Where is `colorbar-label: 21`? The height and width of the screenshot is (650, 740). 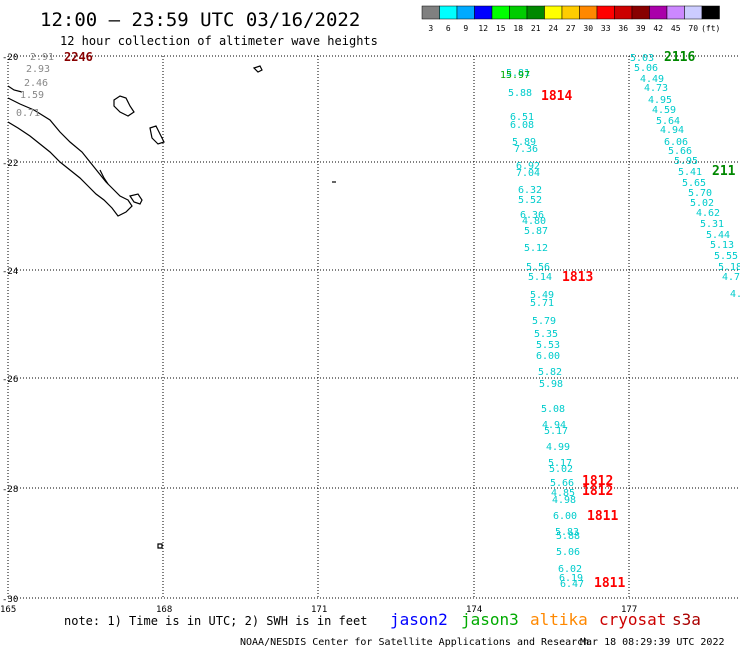 colorbar-label: 21 is located at coordinates (536, 28).